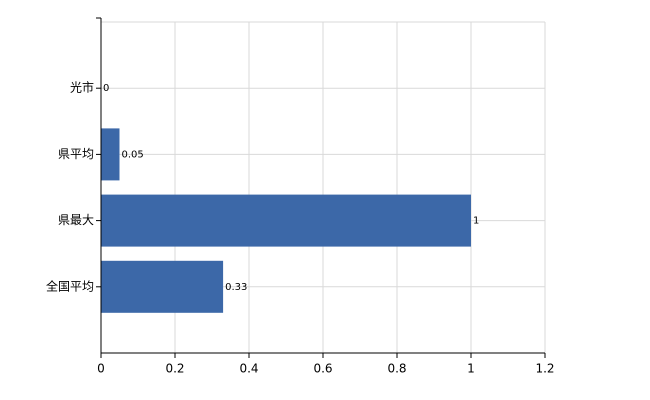  I want to click on y-tick-label: 全国平均, so click(70, 285).